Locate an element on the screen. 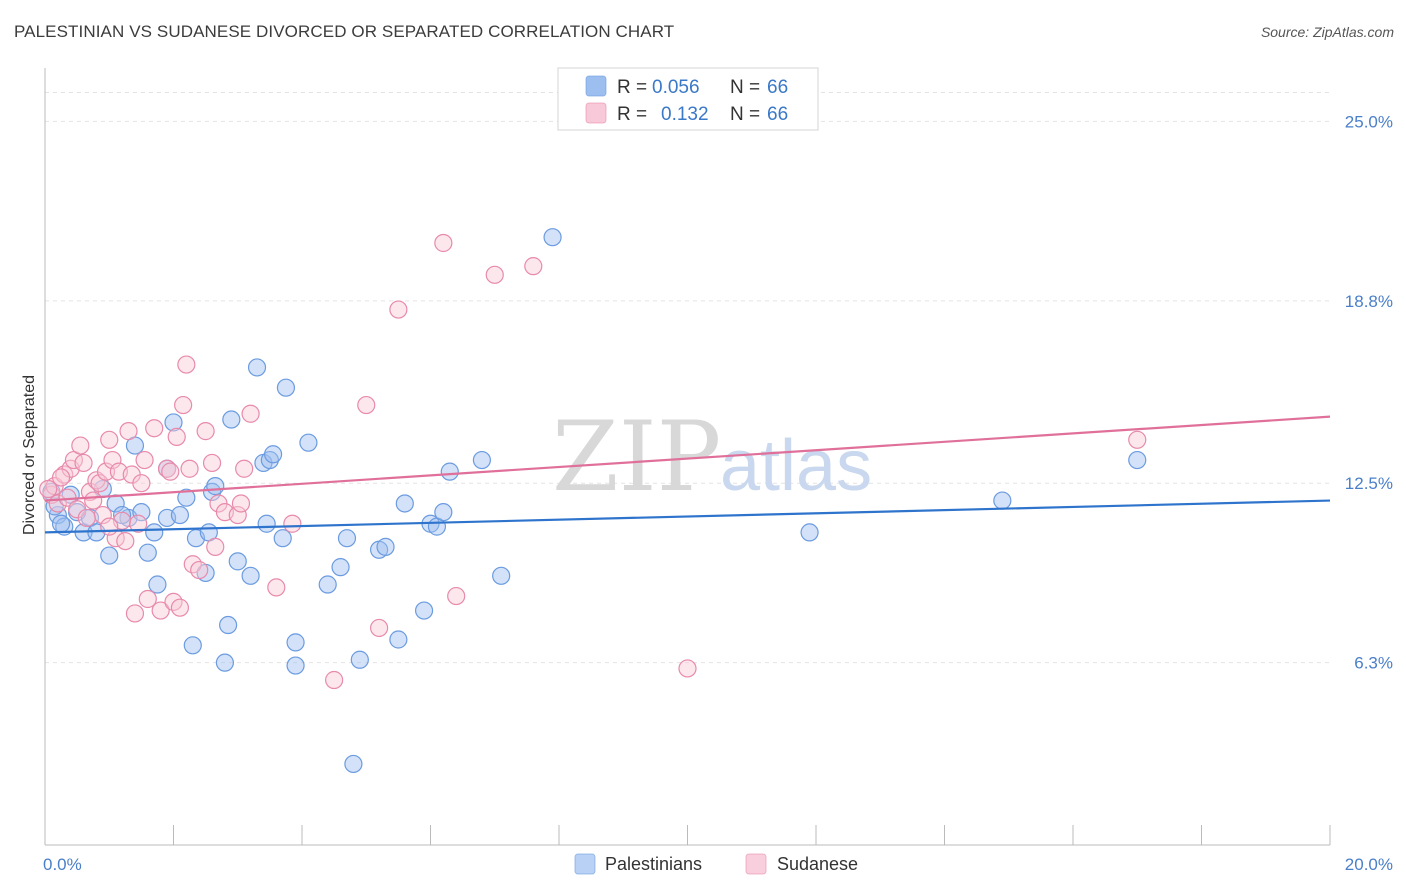 The height and width of the screenshot is (892, 1406). x-tick-label-0: 0.0% is located at coordinates (62, 864).